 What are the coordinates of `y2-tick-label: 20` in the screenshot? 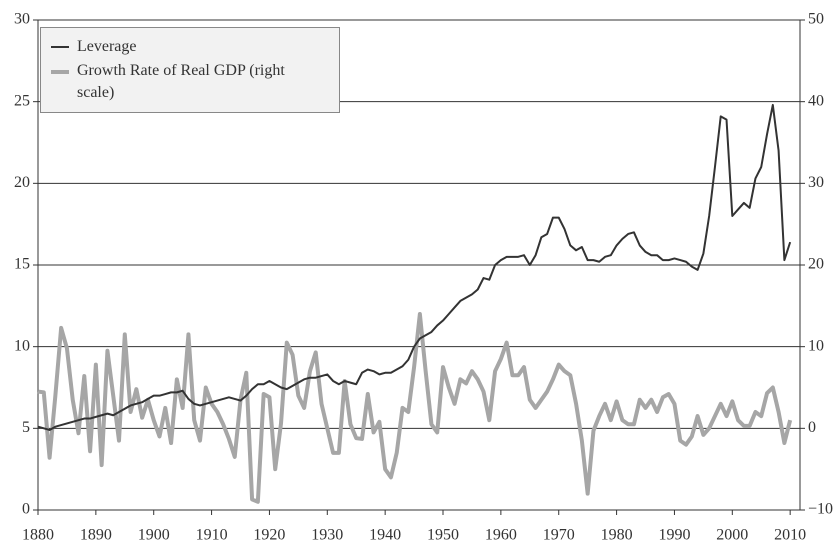 It's located at (816, 264).